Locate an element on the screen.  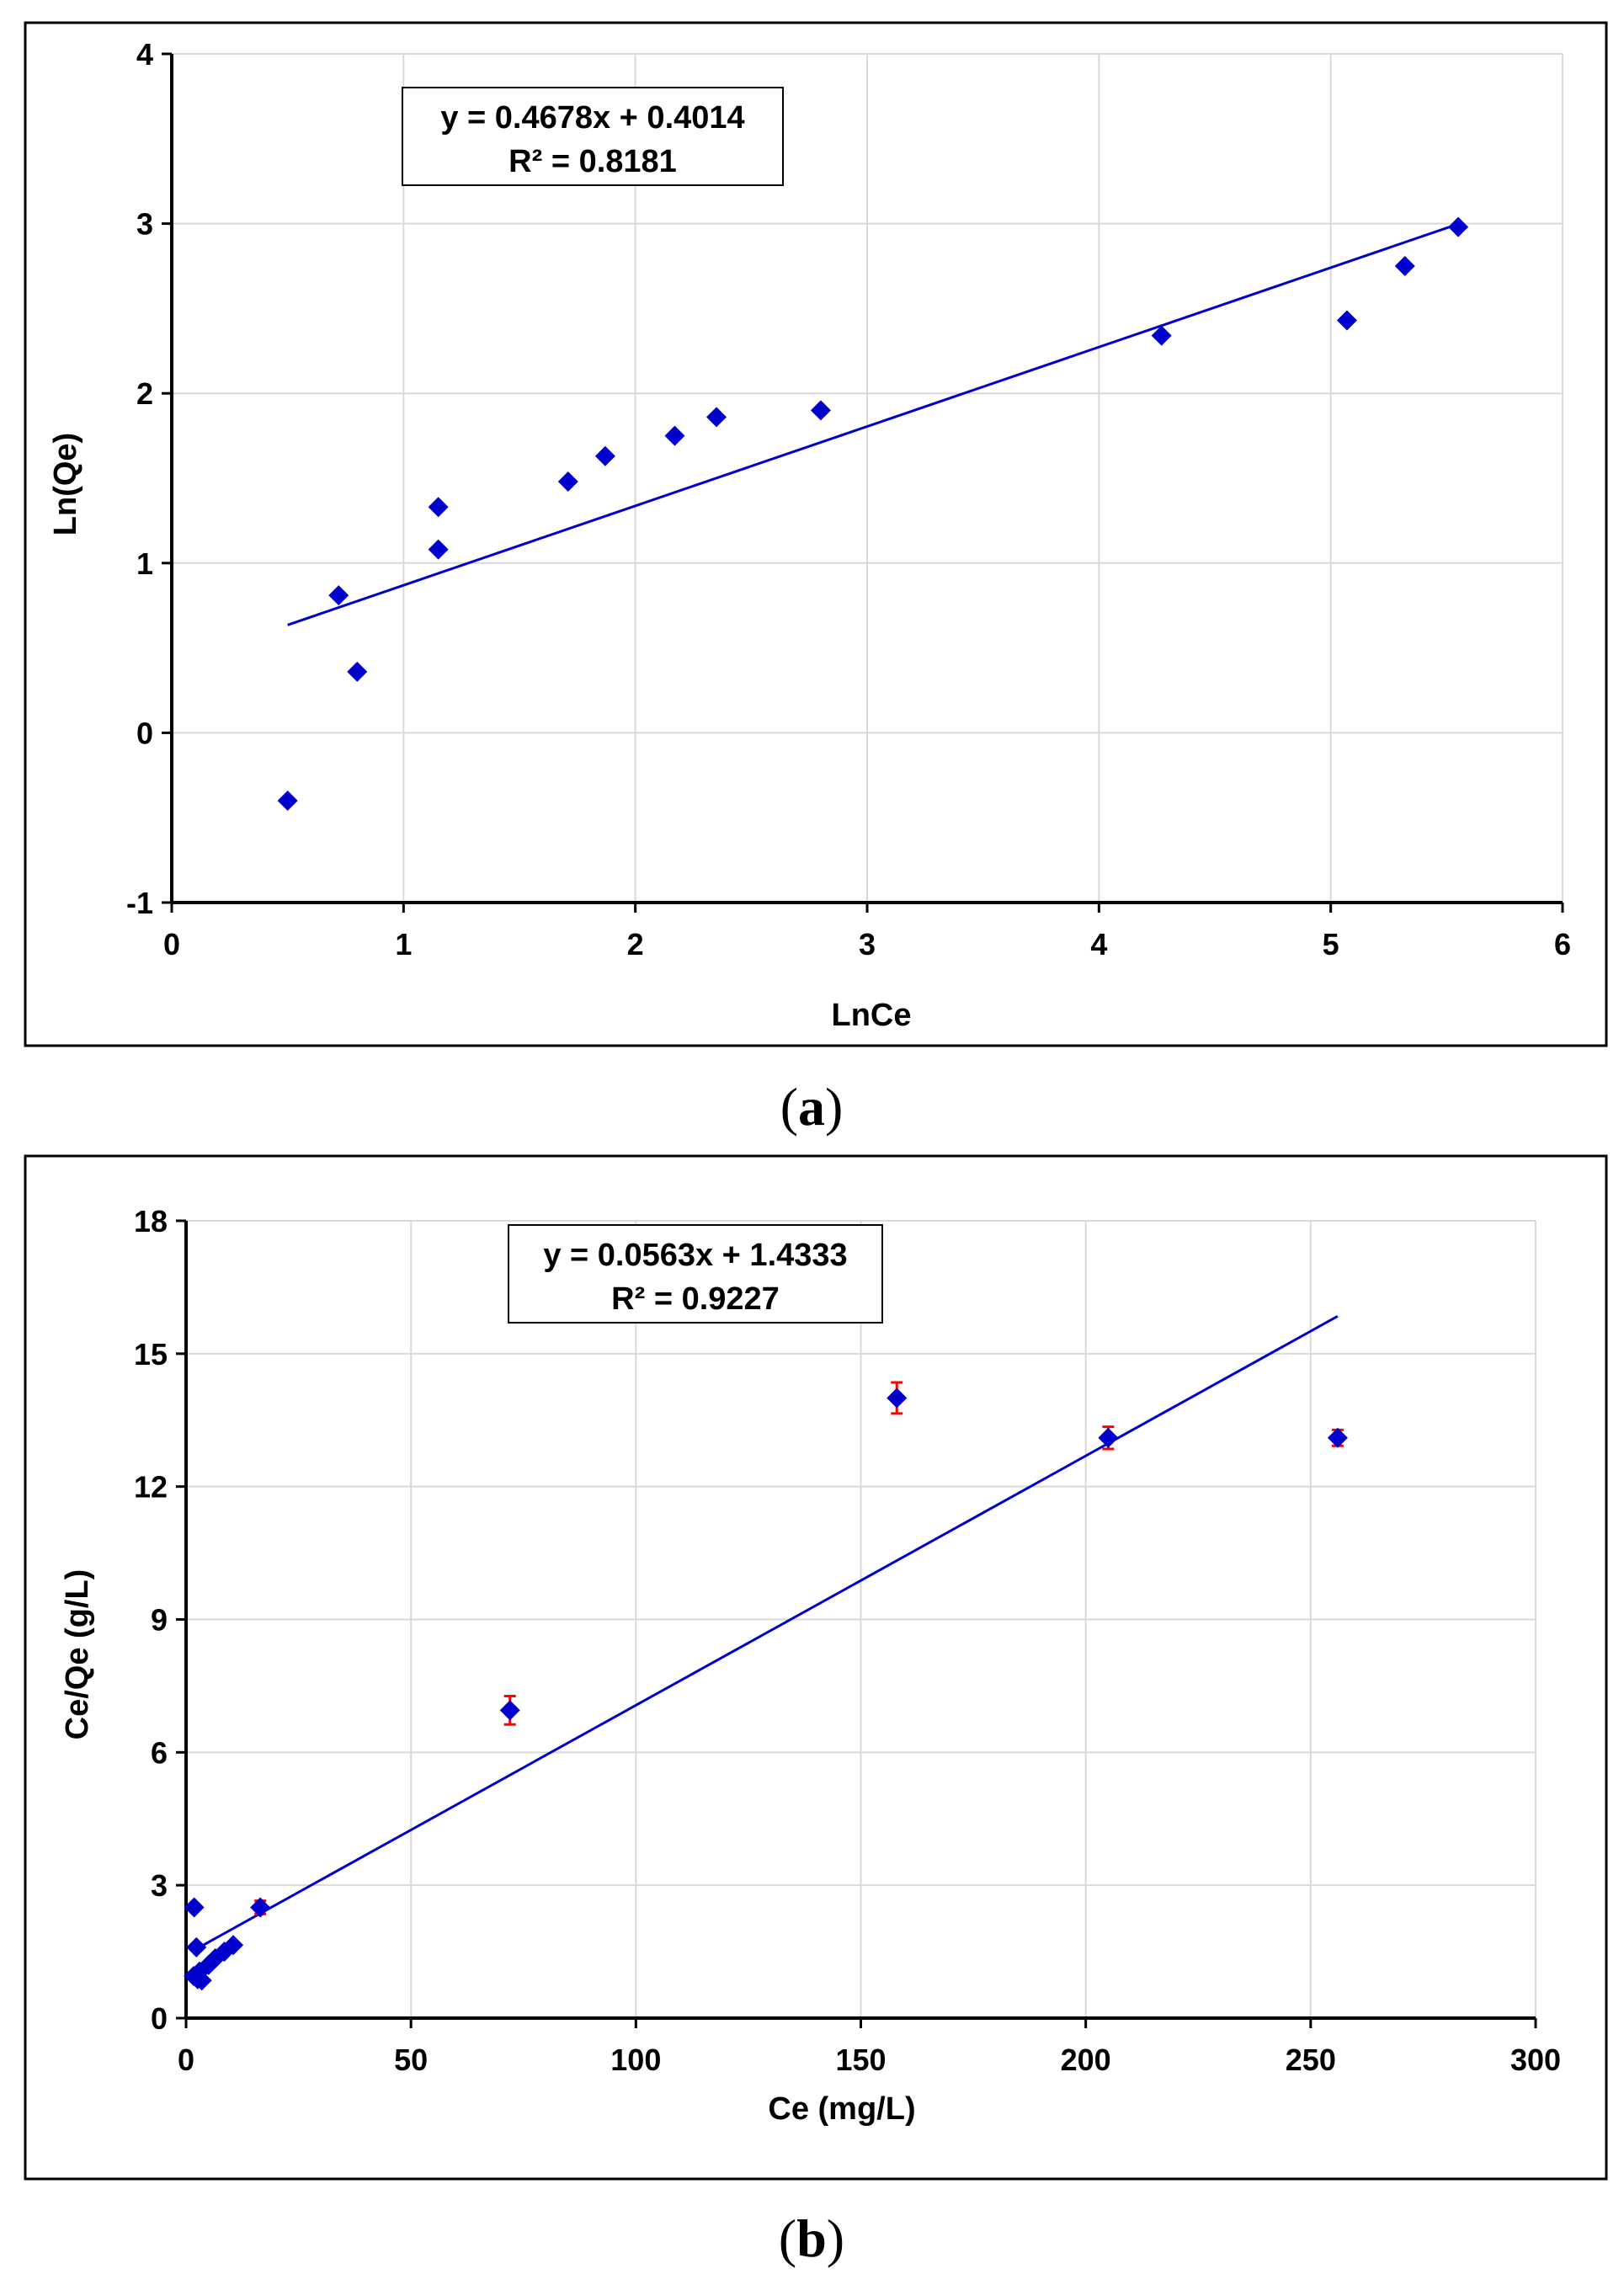
y-tick-label: 18 is located at coordinates (151, 1221).